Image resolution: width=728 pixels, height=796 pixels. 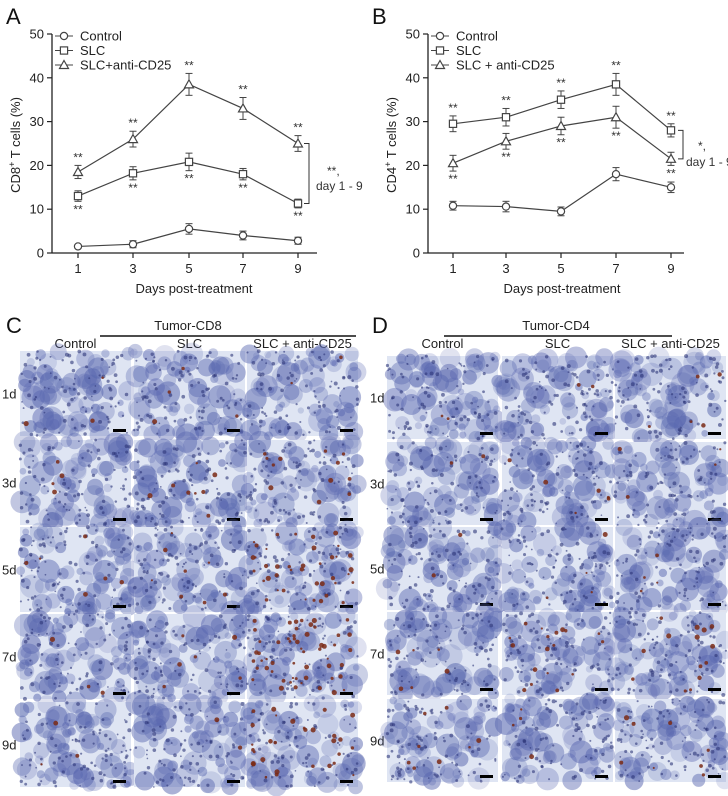 What do you see at coordinates (15, 180) in the screenshot?
I see `y-axis-label-main: CD8` at bounding box center [15, 180].